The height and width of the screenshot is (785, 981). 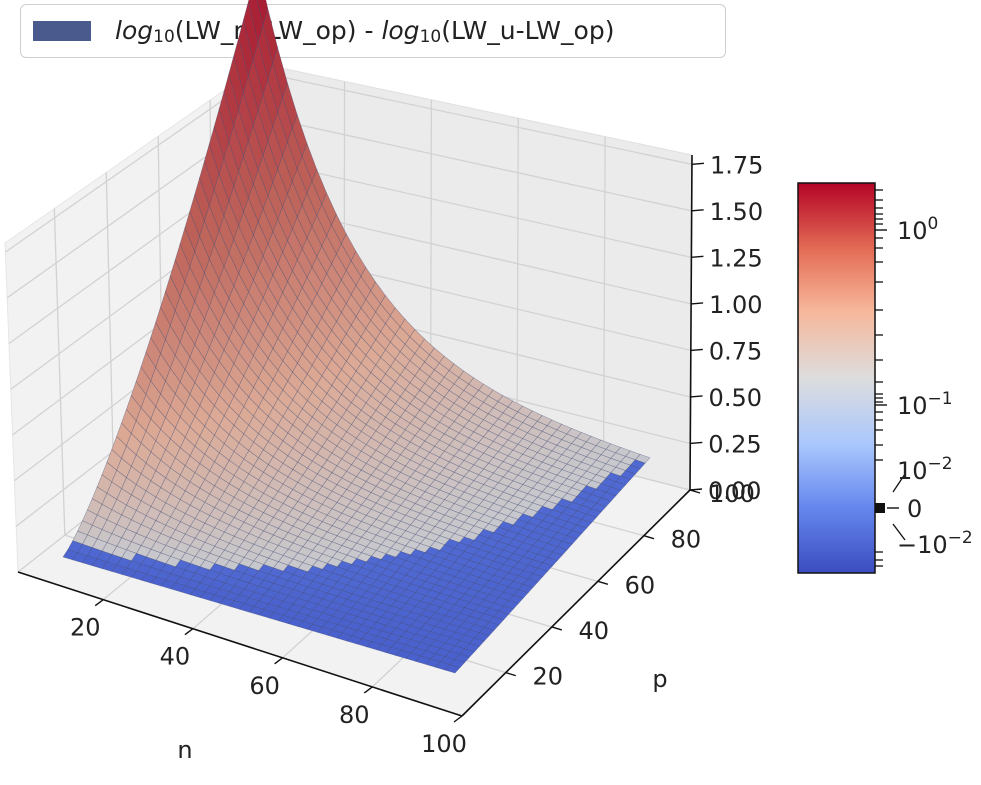 What do you see at coordinates (85, 628) in the screenshot?
I see `n-tick-label: 20` at bounding box center [85, 628].